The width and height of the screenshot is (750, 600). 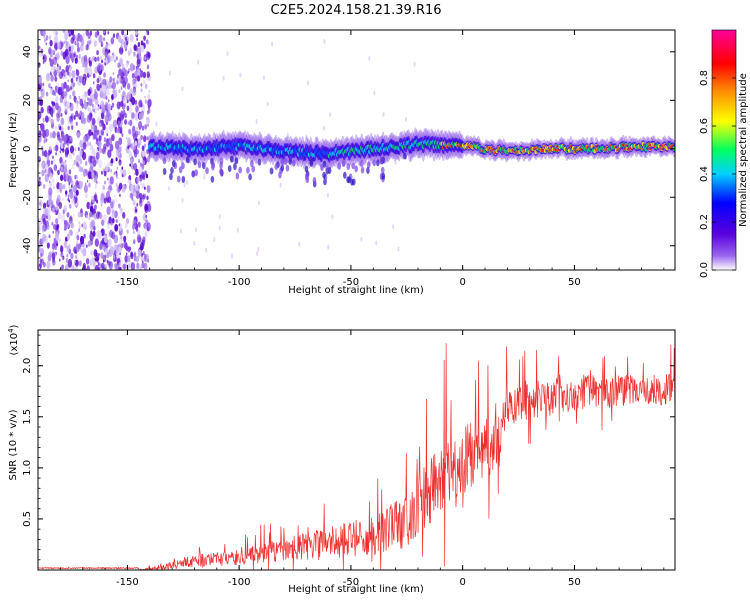 What do you see at coordinates (724, 150) in the screenshot?
I see `colorbar-gradient` at bounding box center [724, 150].